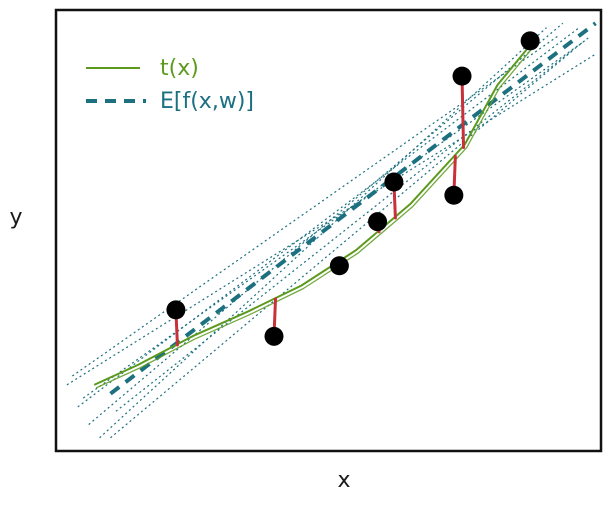 The height and width of the screenshot is (505, 610). Describe the element at coordinates (15, 217) in the screenshot. I see `y-axis-label: y` at that location.